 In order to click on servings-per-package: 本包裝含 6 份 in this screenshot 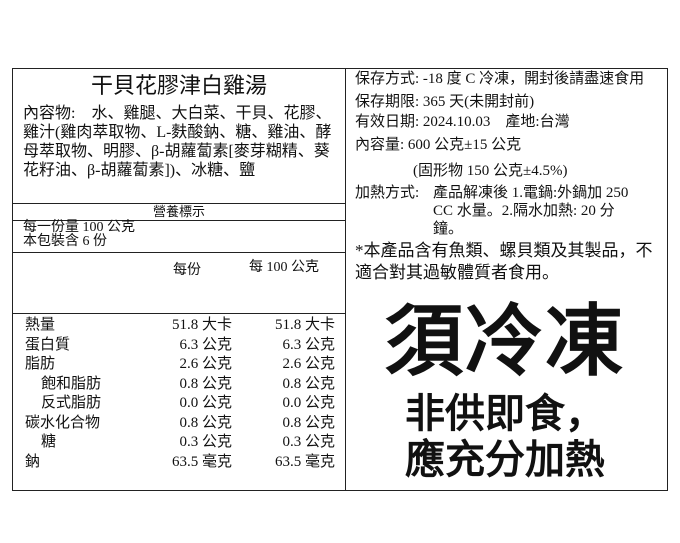, I will do `click(65, 241)`.